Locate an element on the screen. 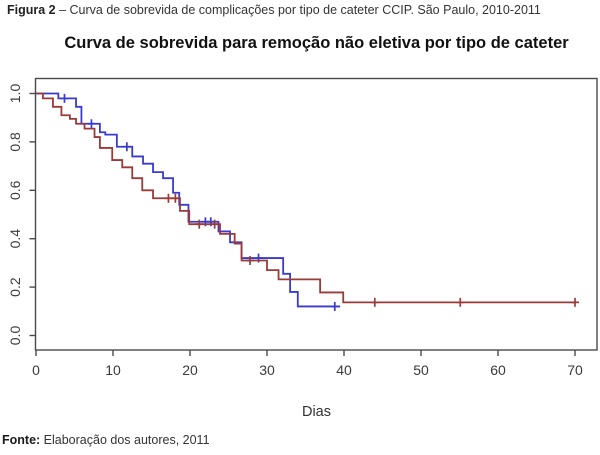 Image resolution: width=600 pixels, height=455 pixels. y-axis-tick-label: 0.2 is located at coordinates (15, 287).